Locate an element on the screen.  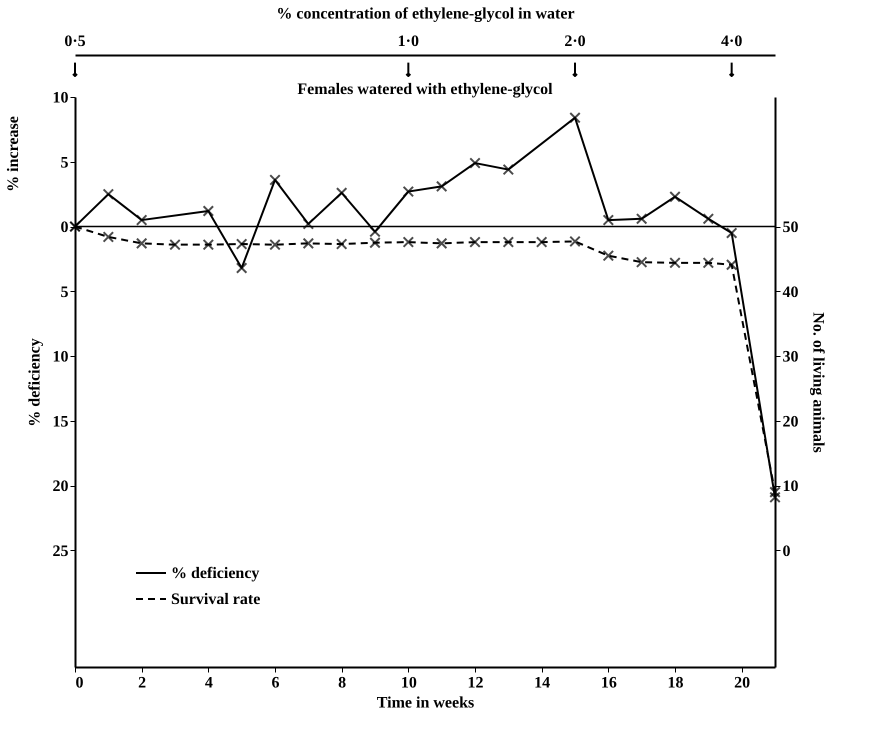
annotation: 0·5 is located at coordinates (75, 41).